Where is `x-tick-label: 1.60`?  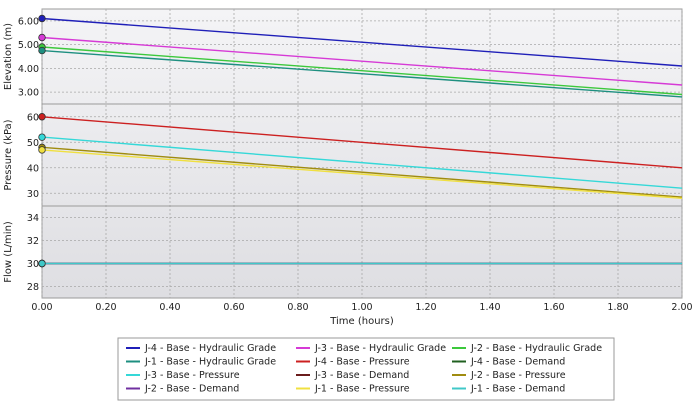
x-tick-label: 1.60 is located at coordinates (553, 307).